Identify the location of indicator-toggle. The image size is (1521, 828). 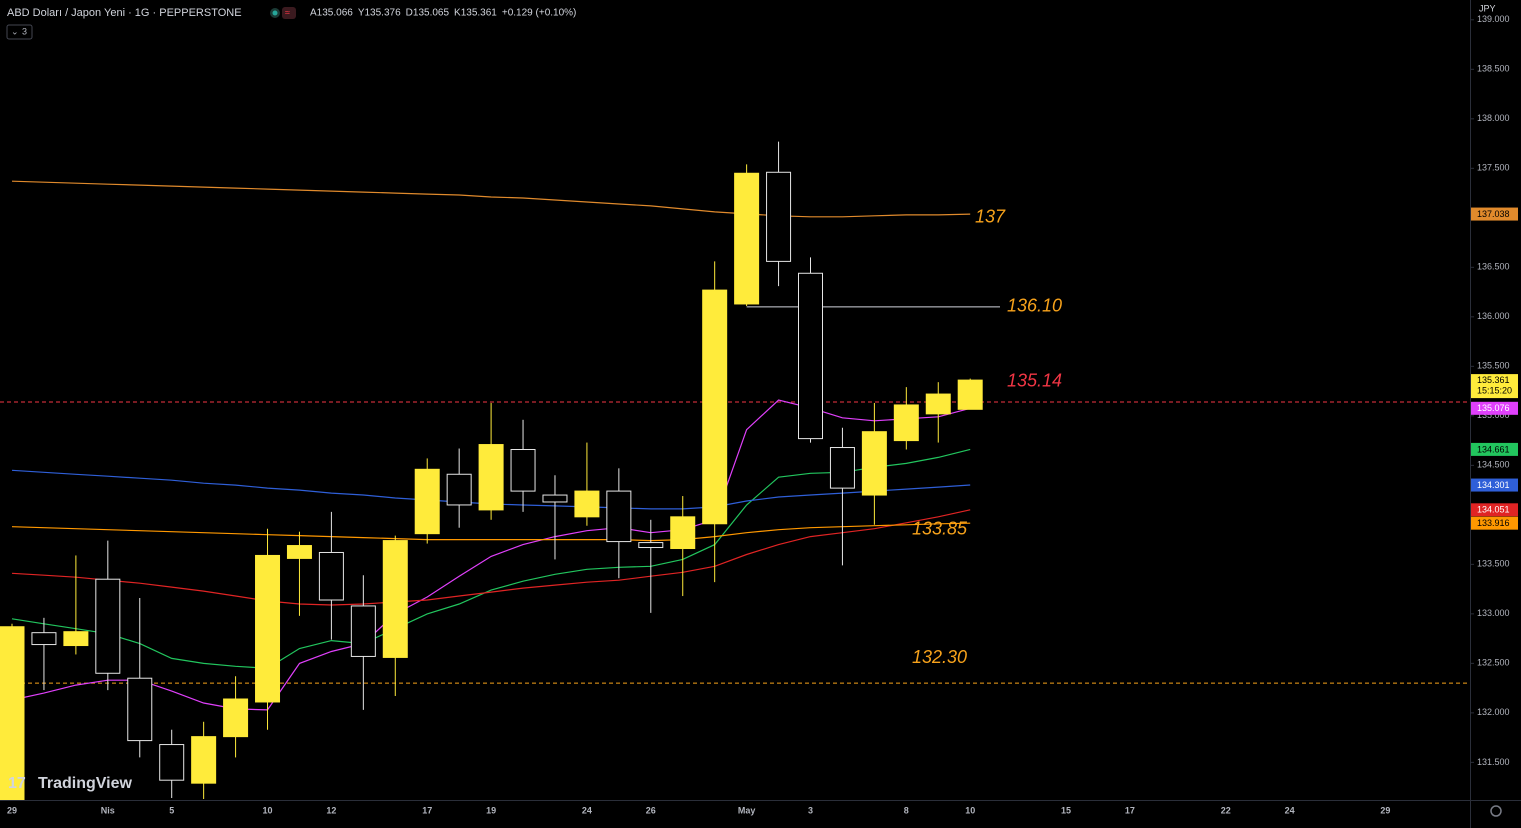
(19, 32).